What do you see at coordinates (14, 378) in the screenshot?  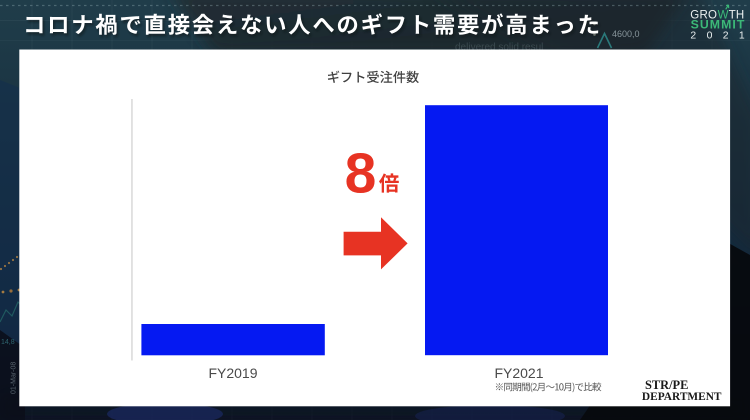 I see `svg-text: 01-Mar-08` at bounding box center [14, 378].